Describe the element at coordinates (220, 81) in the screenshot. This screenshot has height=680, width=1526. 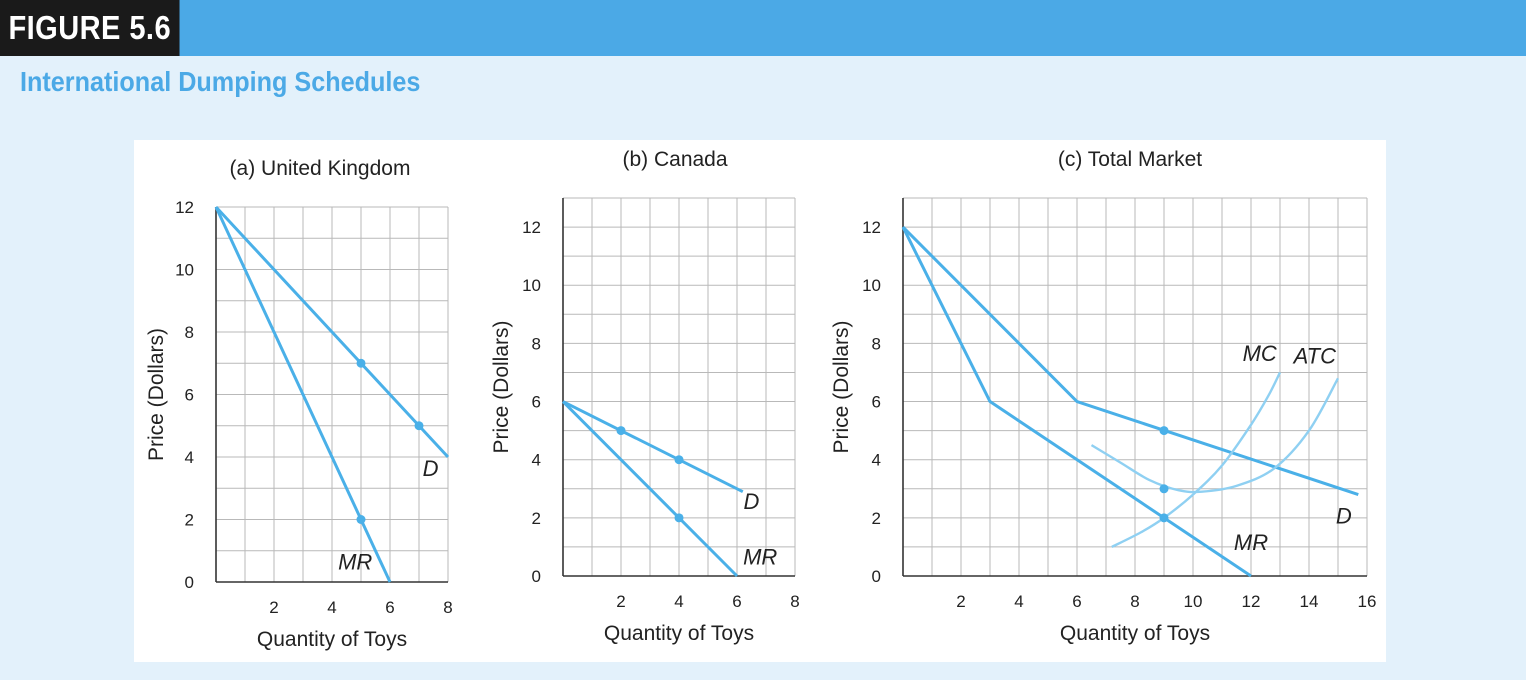
I see `figure-title: International Dumping Schedules` at that location.